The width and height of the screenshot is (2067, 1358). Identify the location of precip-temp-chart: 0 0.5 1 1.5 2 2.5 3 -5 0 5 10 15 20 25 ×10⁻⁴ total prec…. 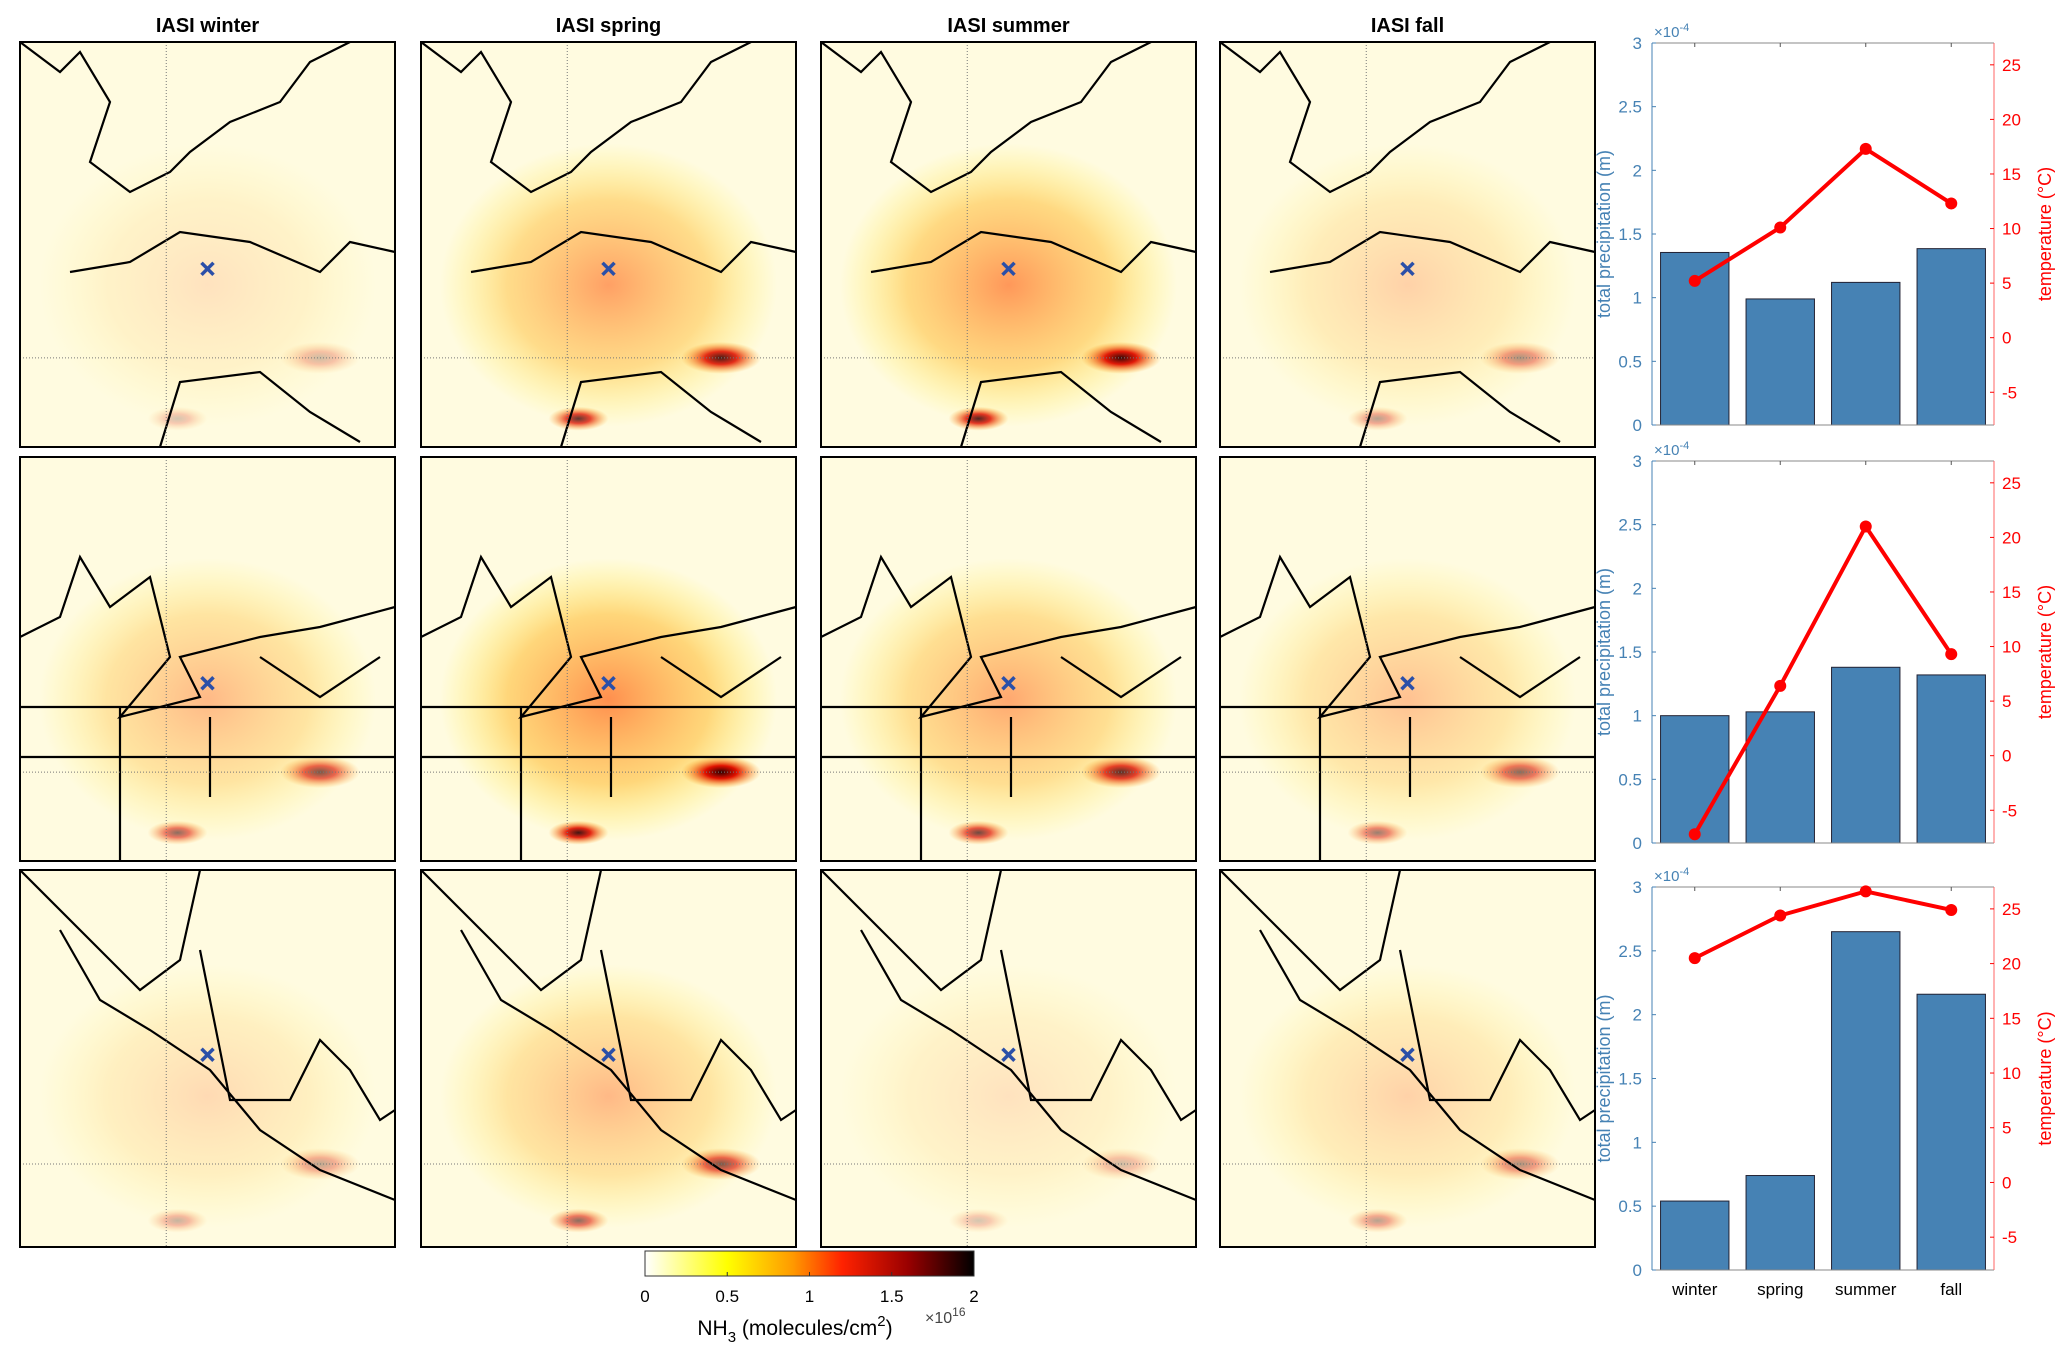
(1824, 228).